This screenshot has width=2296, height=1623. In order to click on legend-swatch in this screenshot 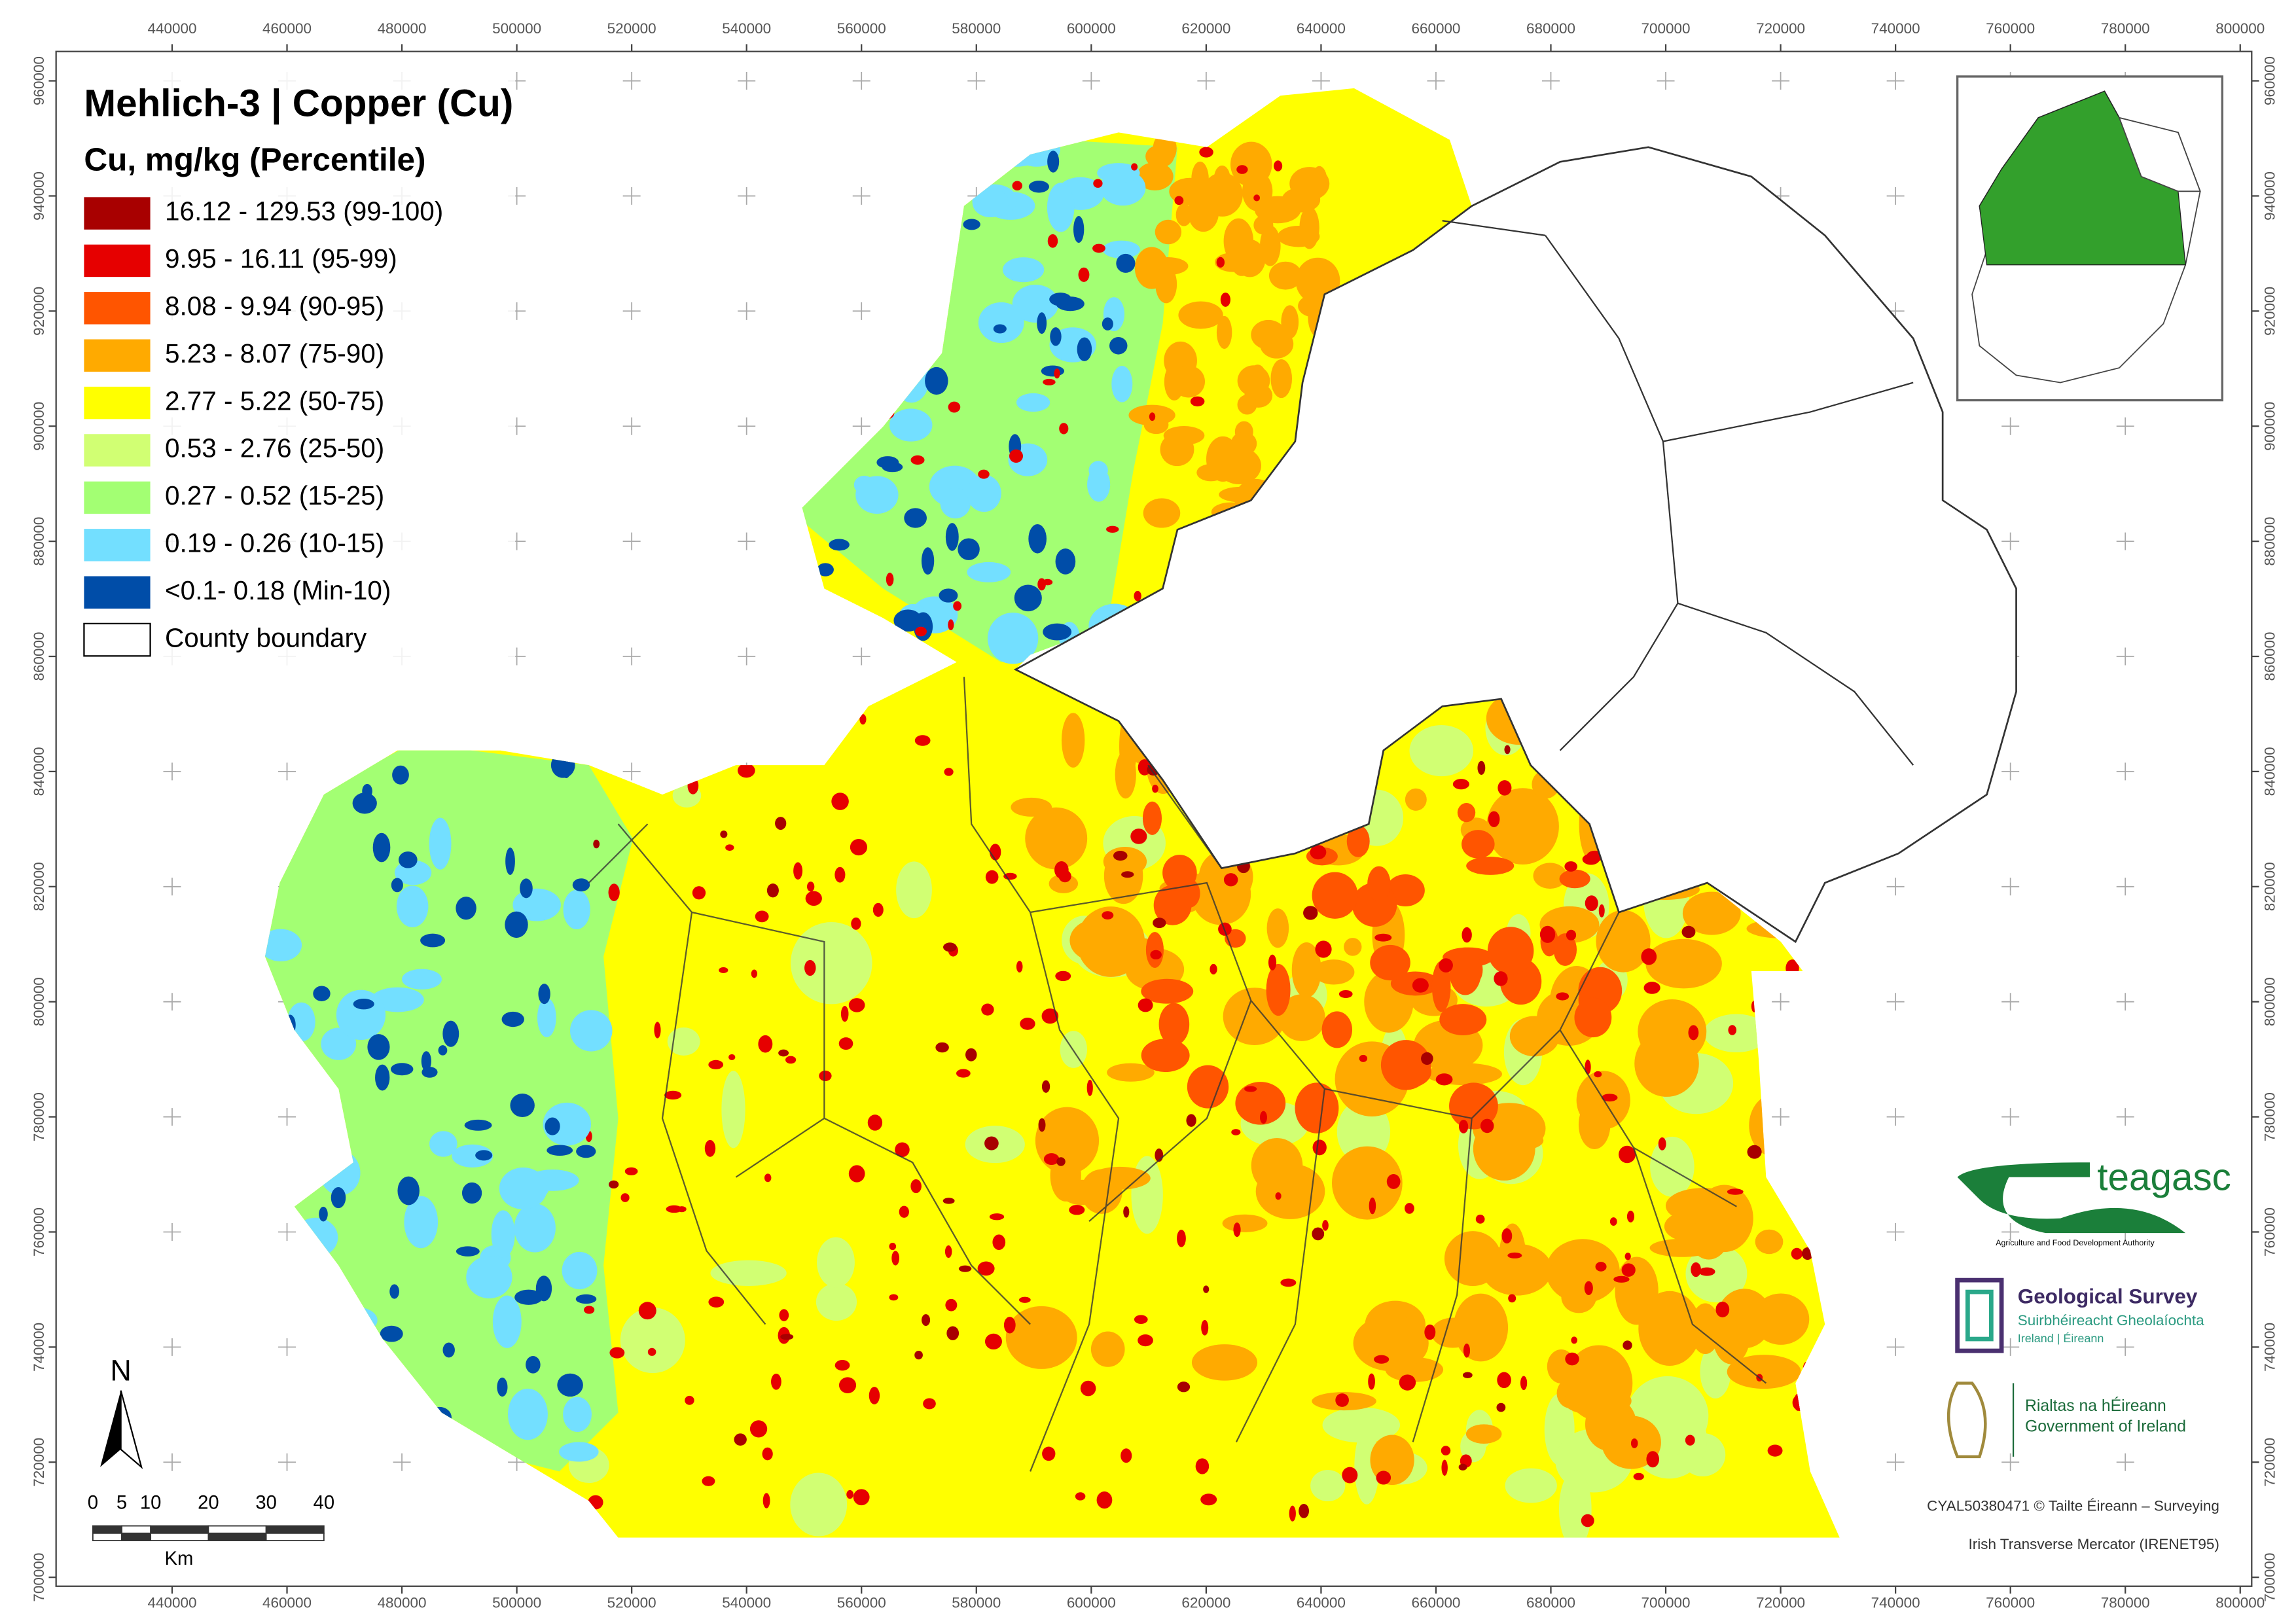, I will do `click(117, 639)`.